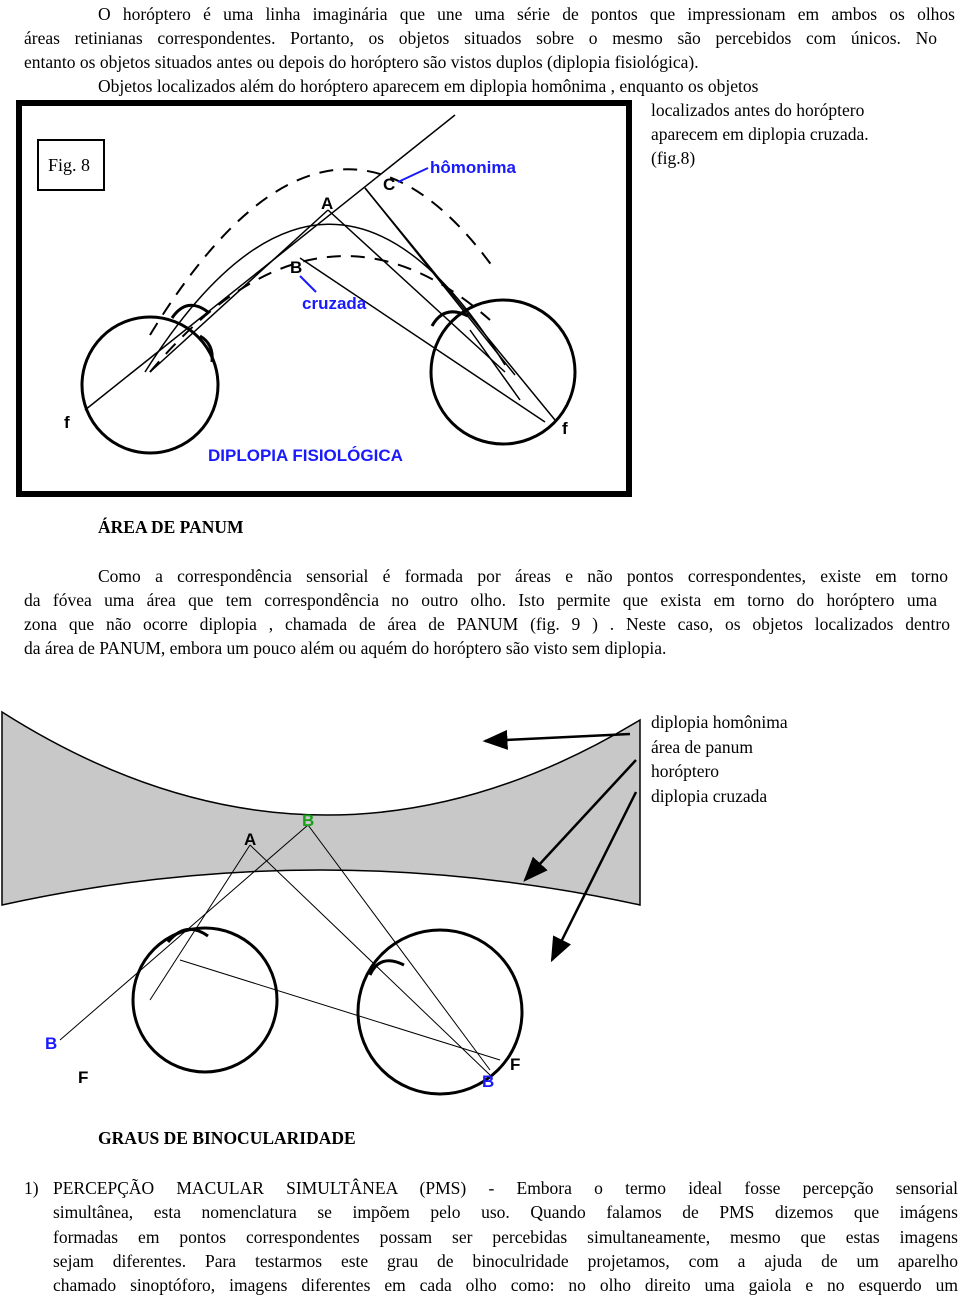 This screenshot has height=1296, width=960. Describe the element at coordinates (760, 134) in the screenshot. I see `text-line: aparecem em diplopia cruzada.` at that location.